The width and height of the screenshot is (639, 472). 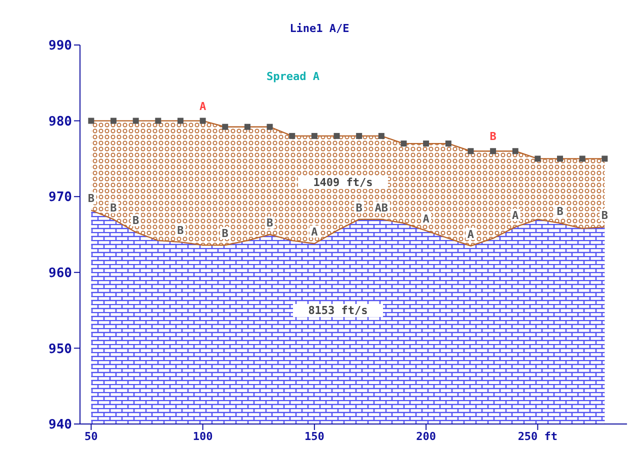 What do you see at coordinates (314, 436) in the screenshot?
I see `x-tick-label: 150` at bounding box center [314, 436].